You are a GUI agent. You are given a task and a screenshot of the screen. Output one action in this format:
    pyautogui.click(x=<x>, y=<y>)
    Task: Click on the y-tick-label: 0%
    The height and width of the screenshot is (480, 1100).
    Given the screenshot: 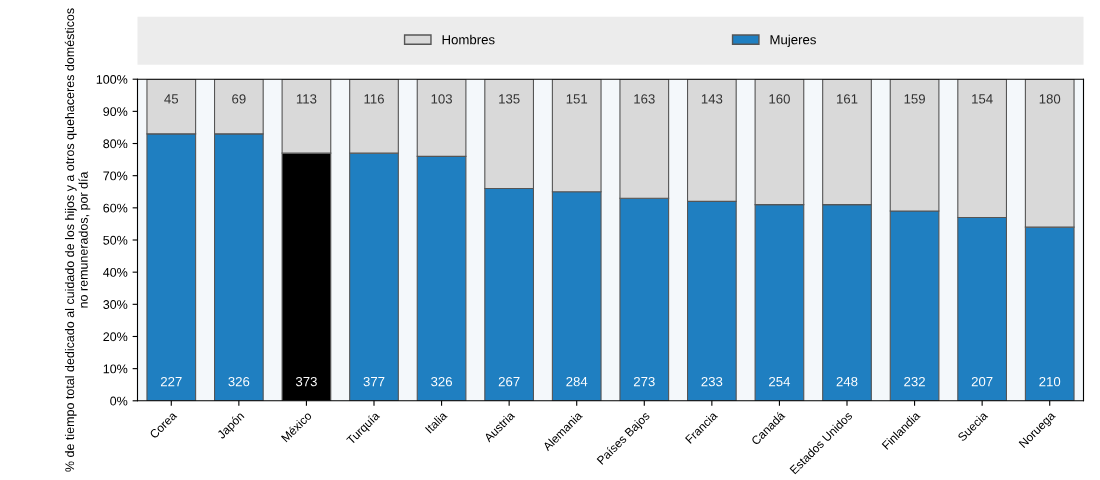 What is the action you would take?
    pyautogui.click(x=119, y=401)
    